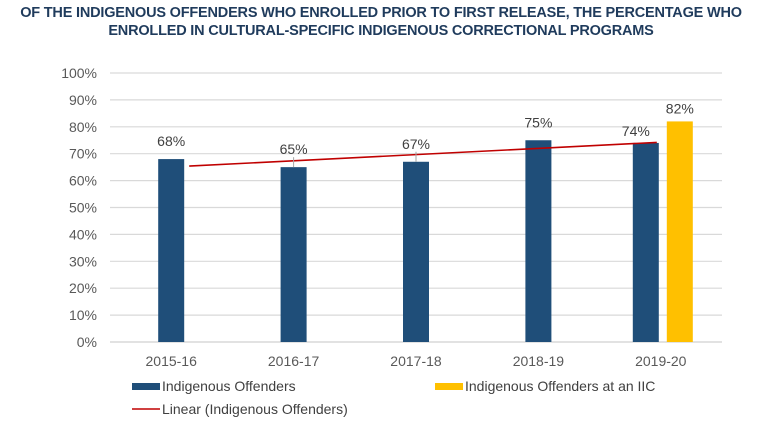  Describe the element at coordinates (449, 386) in the screenshot. I see `legend-swatch-indigenous-offenders-iic` at that location.